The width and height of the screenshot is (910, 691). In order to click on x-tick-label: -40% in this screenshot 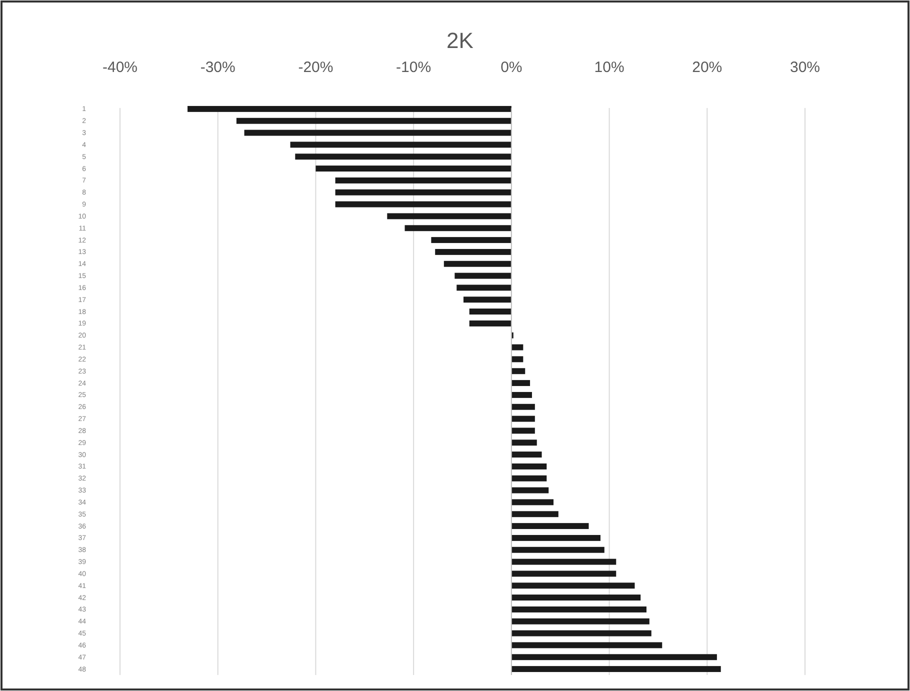, I will do `click(120, 67)`.